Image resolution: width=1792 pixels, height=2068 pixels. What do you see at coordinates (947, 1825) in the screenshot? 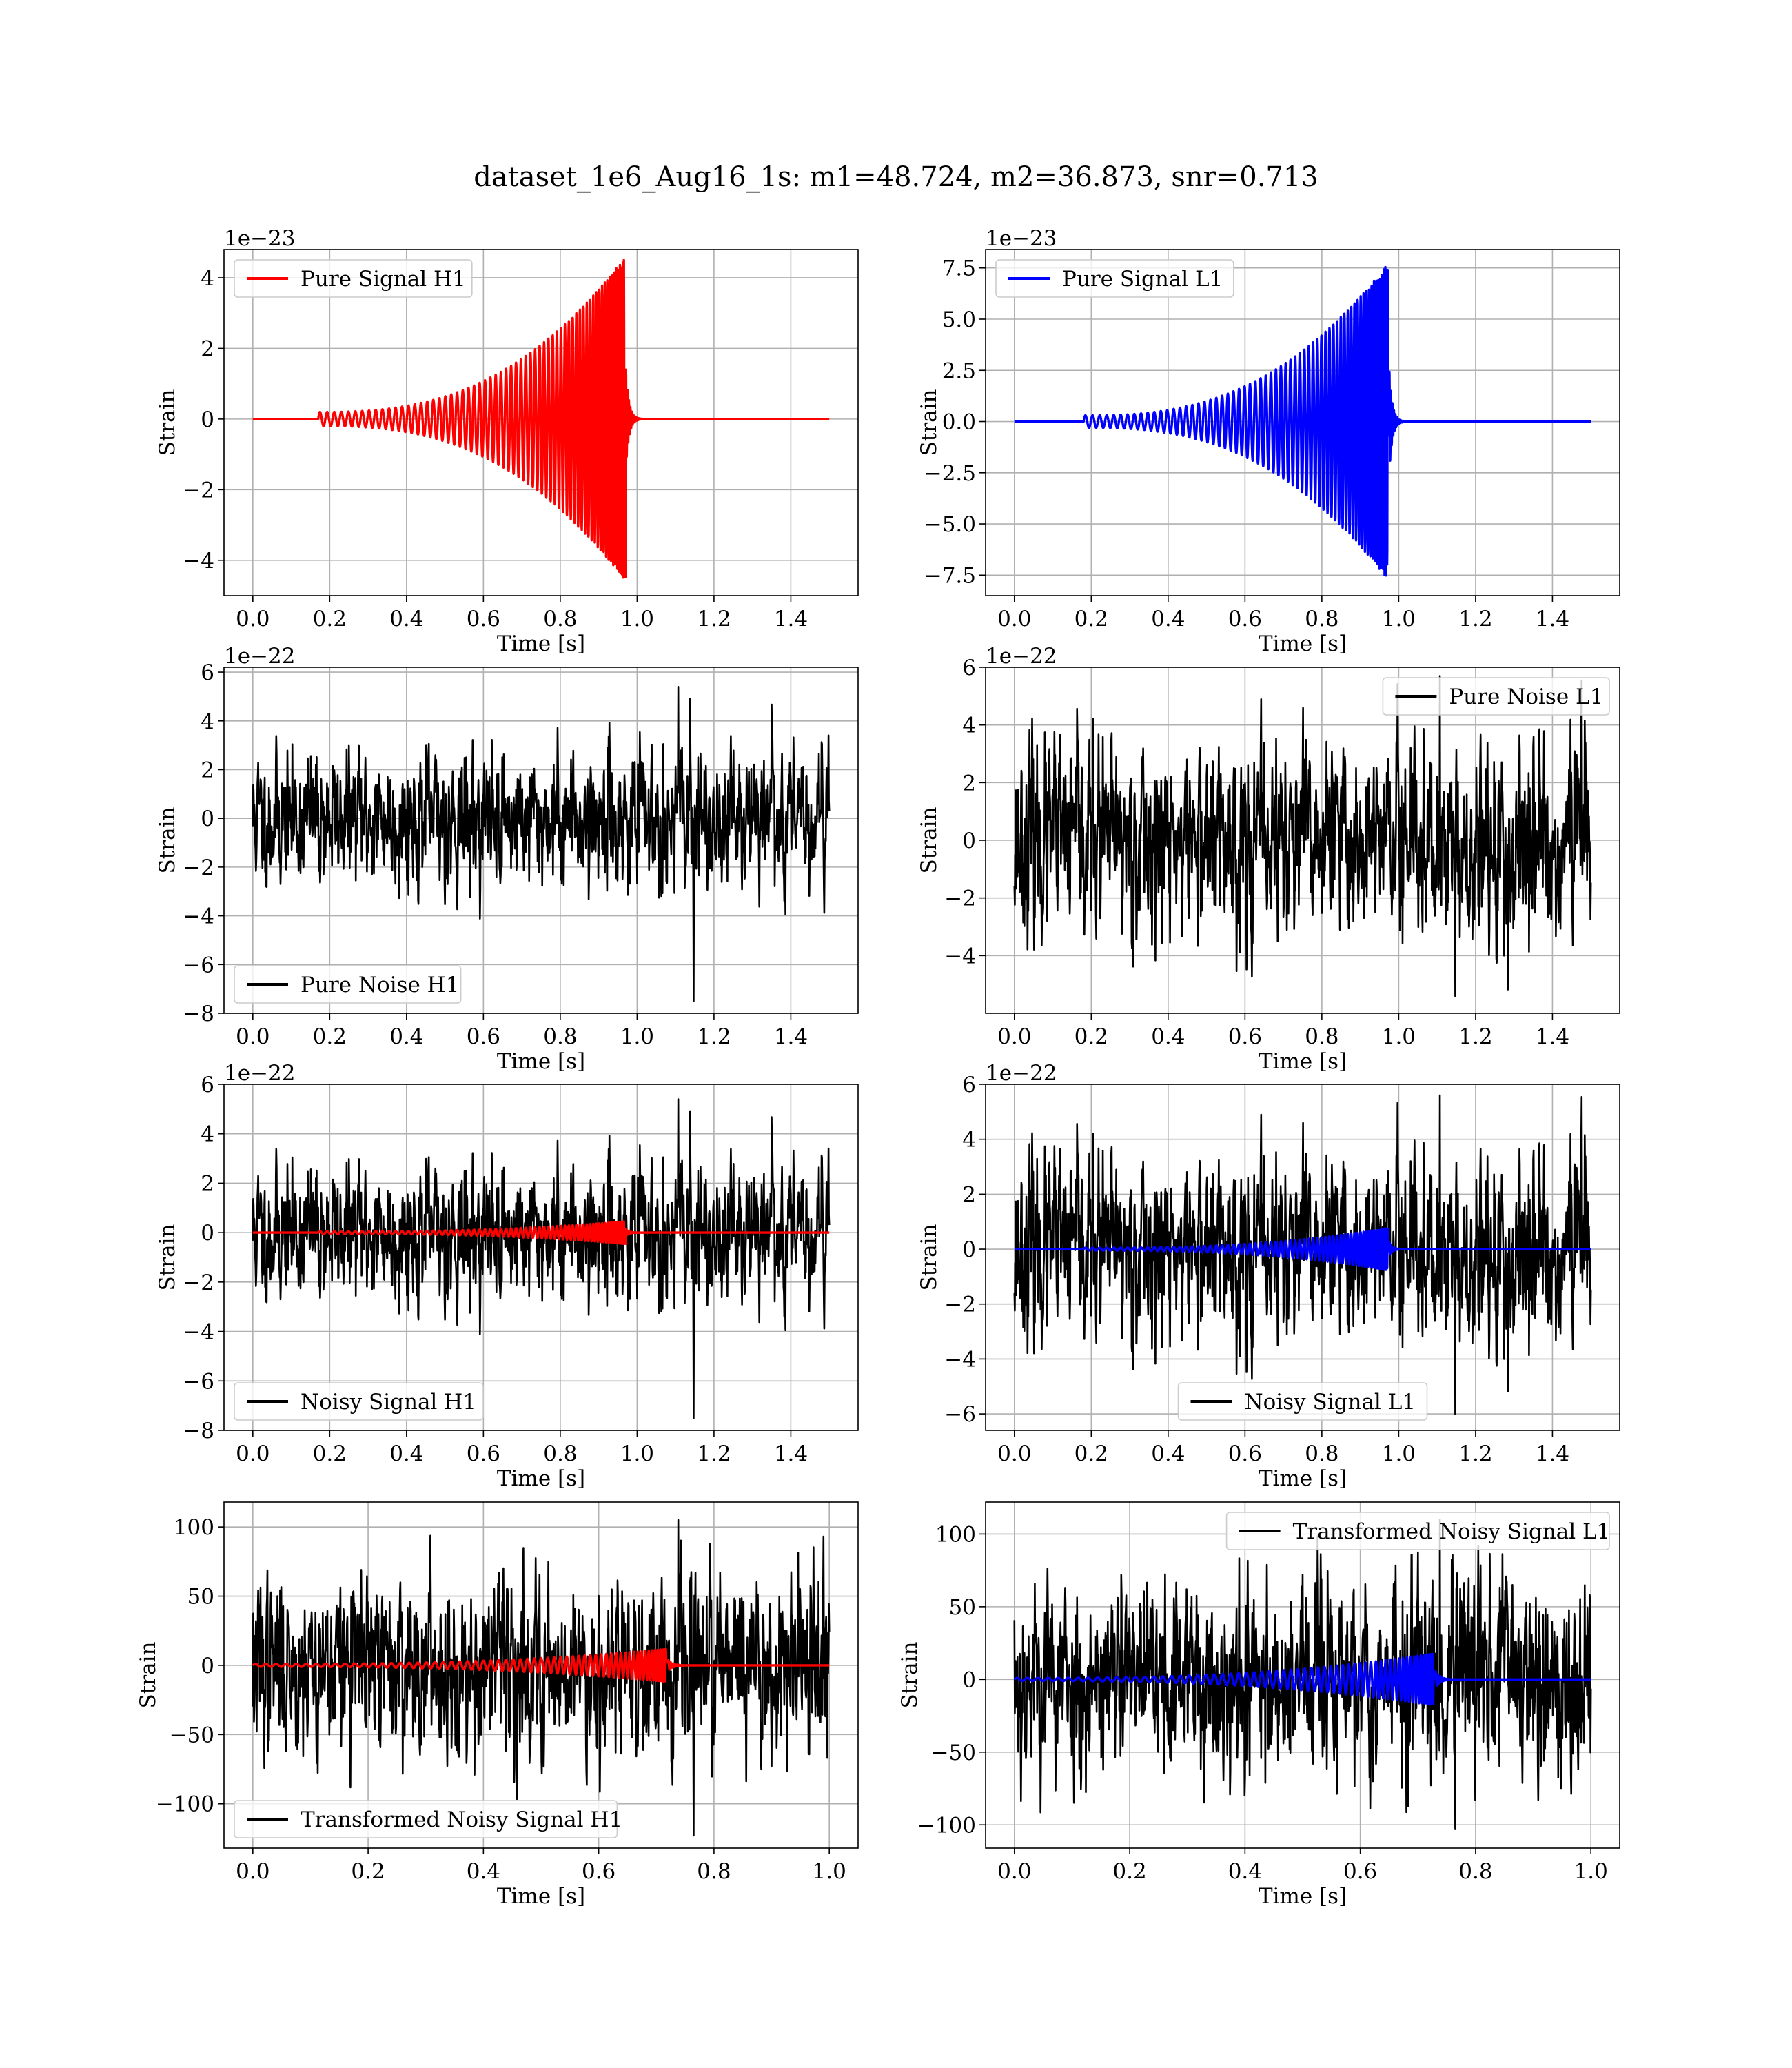
I see `y-tick-label: −100` at bounding box center [947, 1825].